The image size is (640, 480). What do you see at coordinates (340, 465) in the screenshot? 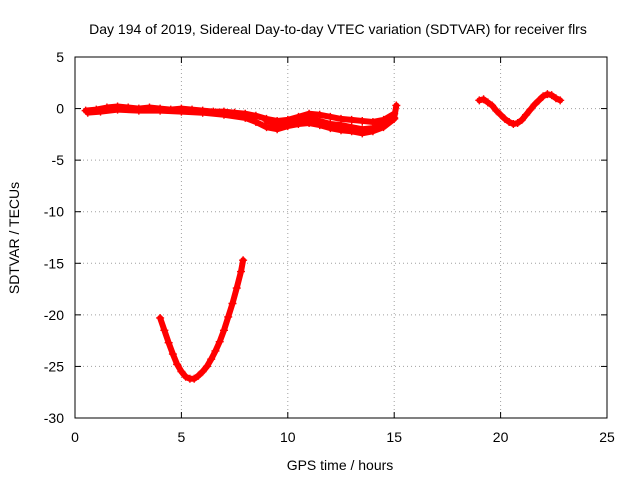
I see `x-axis-label: GPS time / hours` at bounding box center [340, 465].